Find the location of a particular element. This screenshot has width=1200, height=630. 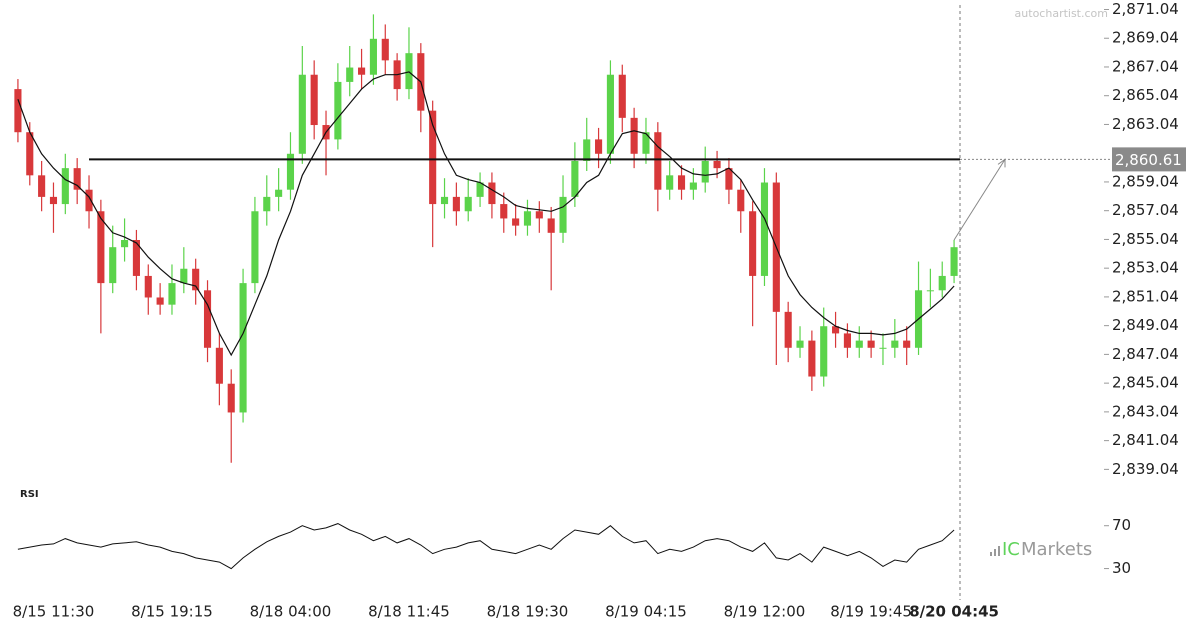

brand: IC Markets is located at coordinates (1041, 549).